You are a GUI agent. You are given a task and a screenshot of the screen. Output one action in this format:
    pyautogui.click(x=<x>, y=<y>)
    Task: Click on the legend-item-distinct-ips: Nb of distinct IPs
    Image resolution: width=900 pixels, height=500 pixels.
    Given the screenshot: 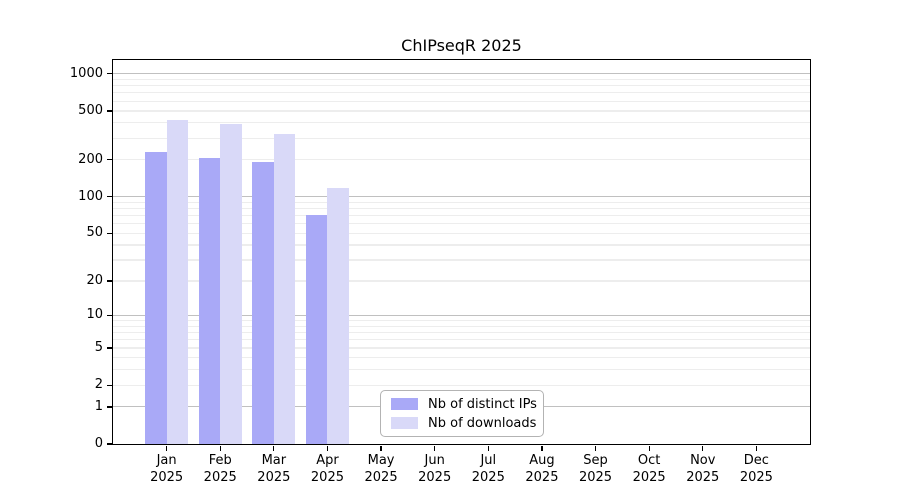 What is the action you would take?
    pyautogui.click(x=464, y=404)
    